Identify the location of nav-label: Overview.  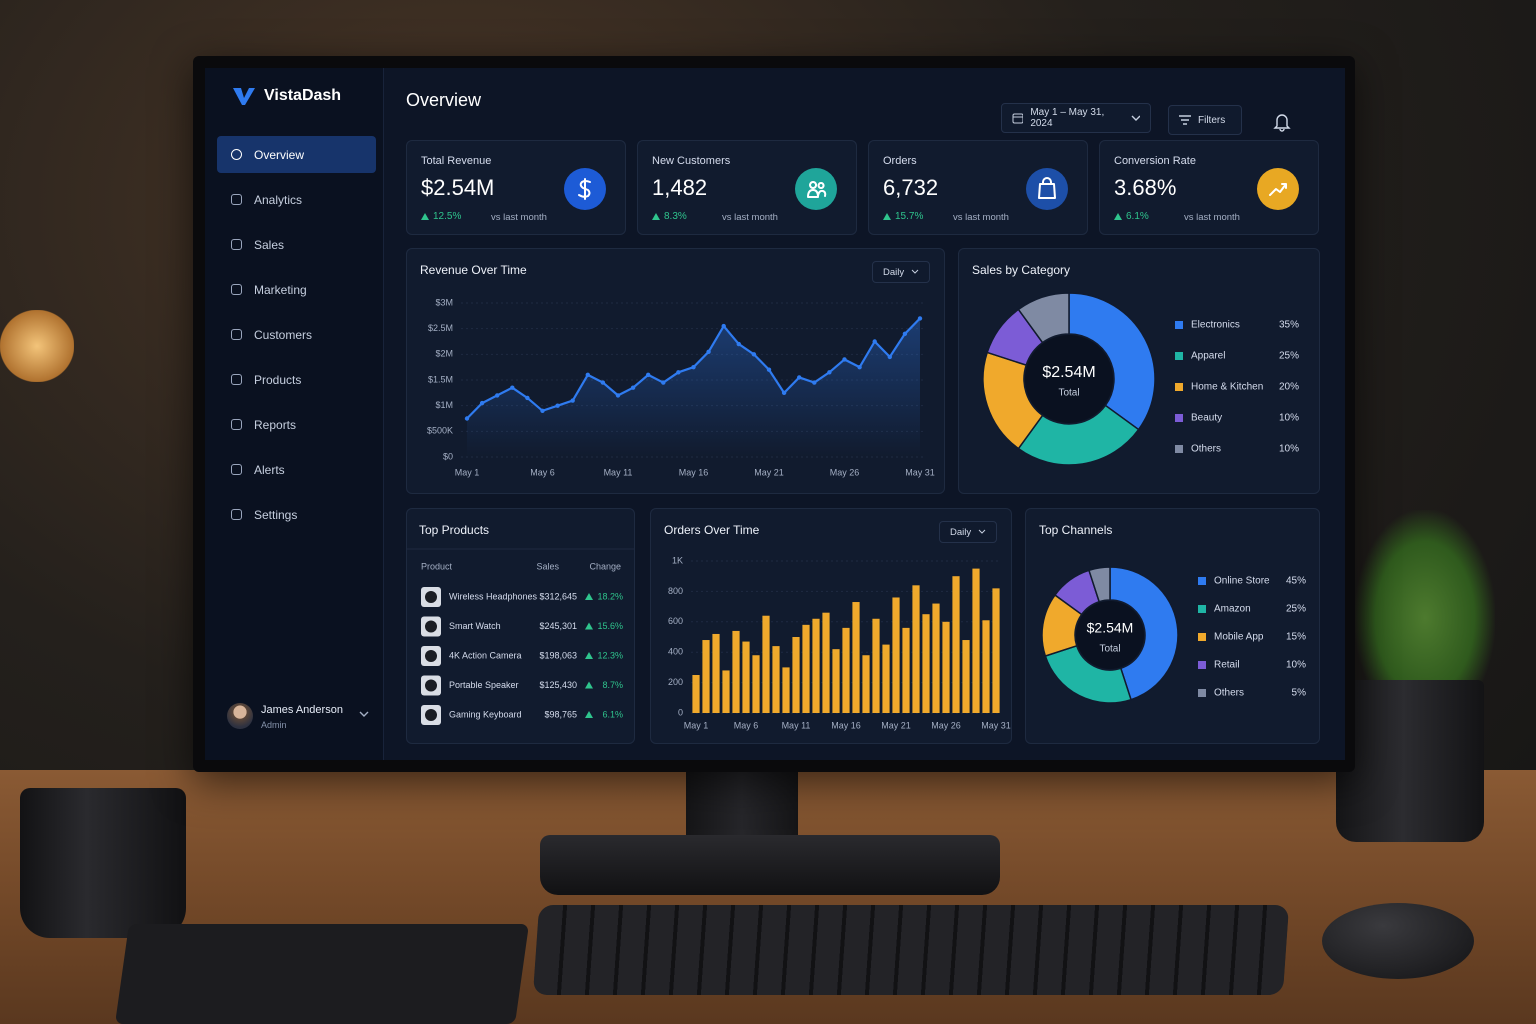
(279, 154).